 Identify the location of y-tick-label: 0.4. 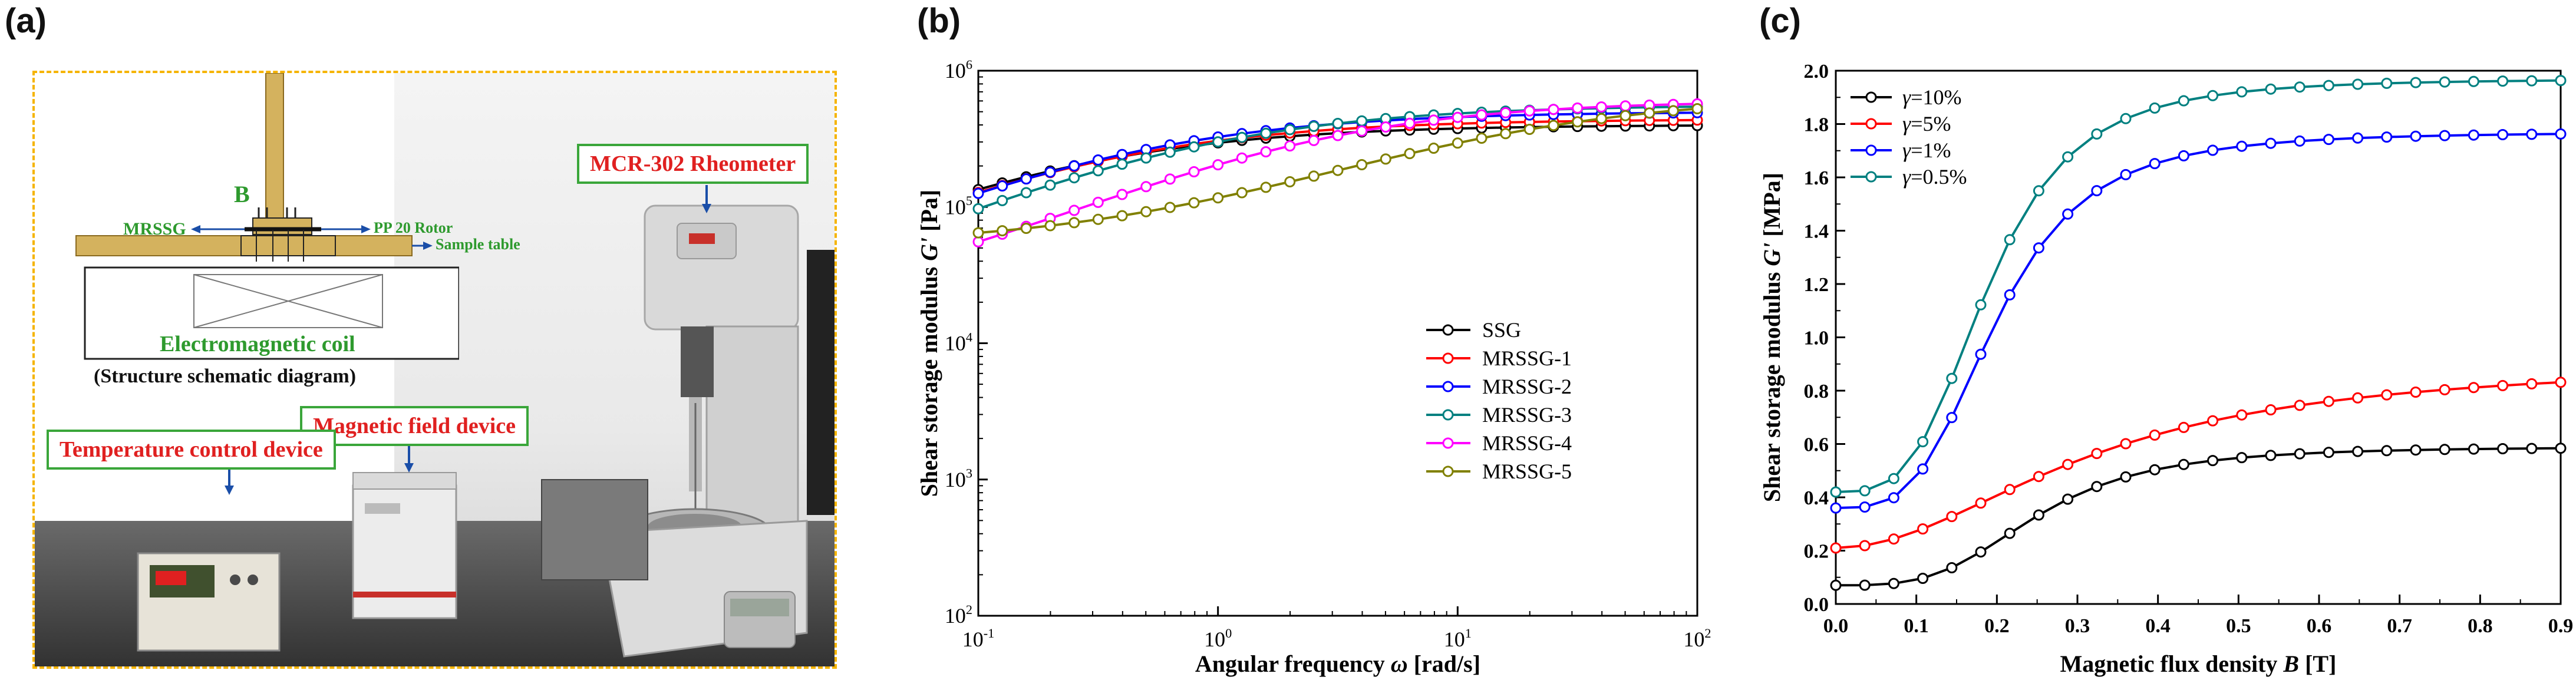
(1817, 498).